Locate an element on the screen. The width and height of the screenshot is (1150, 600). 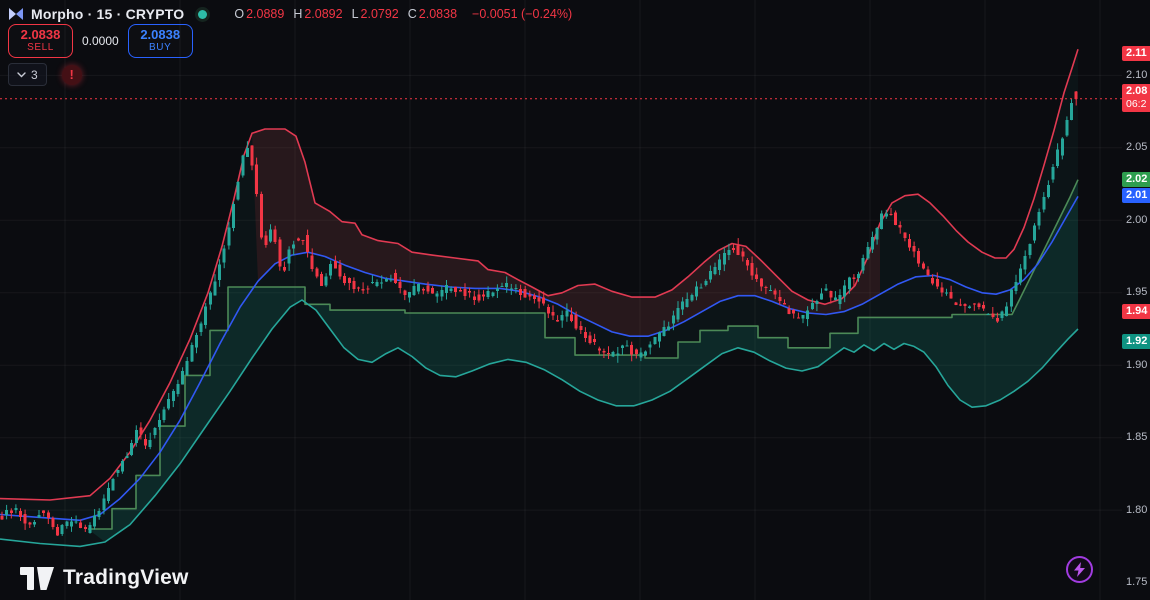
price-tick: 1.85 is located at coordinates (1137, 437).